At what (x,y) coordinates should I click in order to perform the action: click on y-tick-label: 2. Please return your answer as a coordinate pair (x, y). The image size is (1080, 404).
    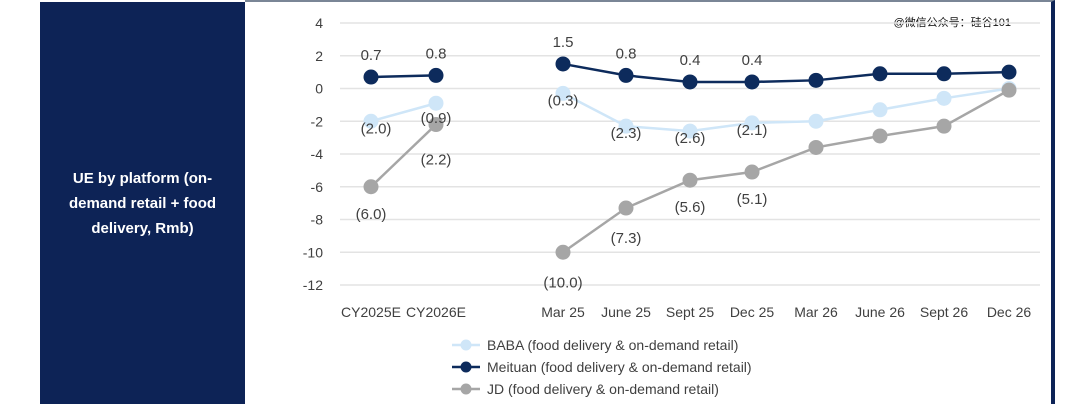
    Looking at the image, I should click on (319, 56).